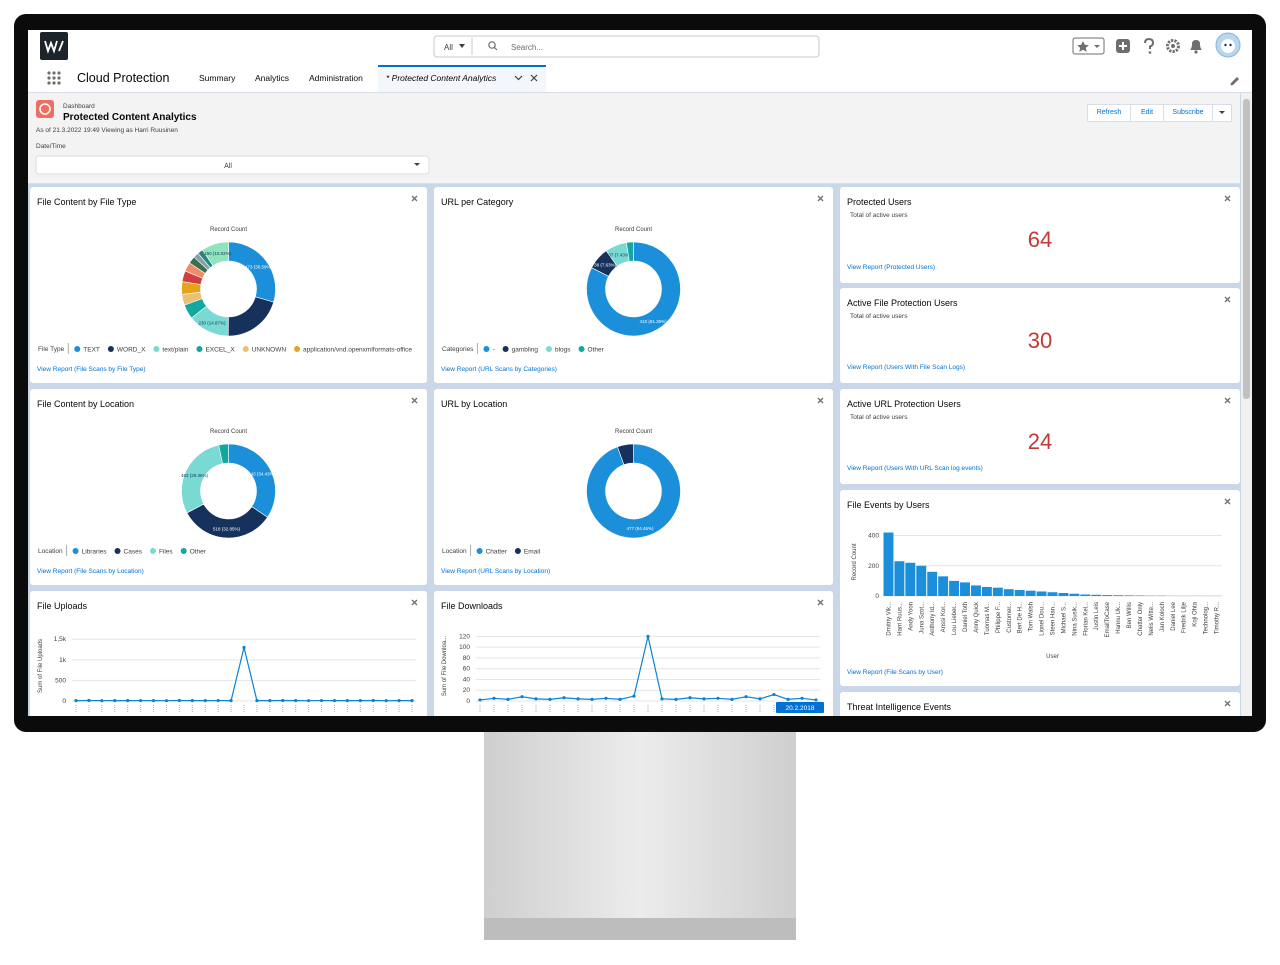 This screenshot has height=965, width=1280. Describe the element at coordinates (166, 552) in the screenshot. I see `legend-label: Files` at that location.